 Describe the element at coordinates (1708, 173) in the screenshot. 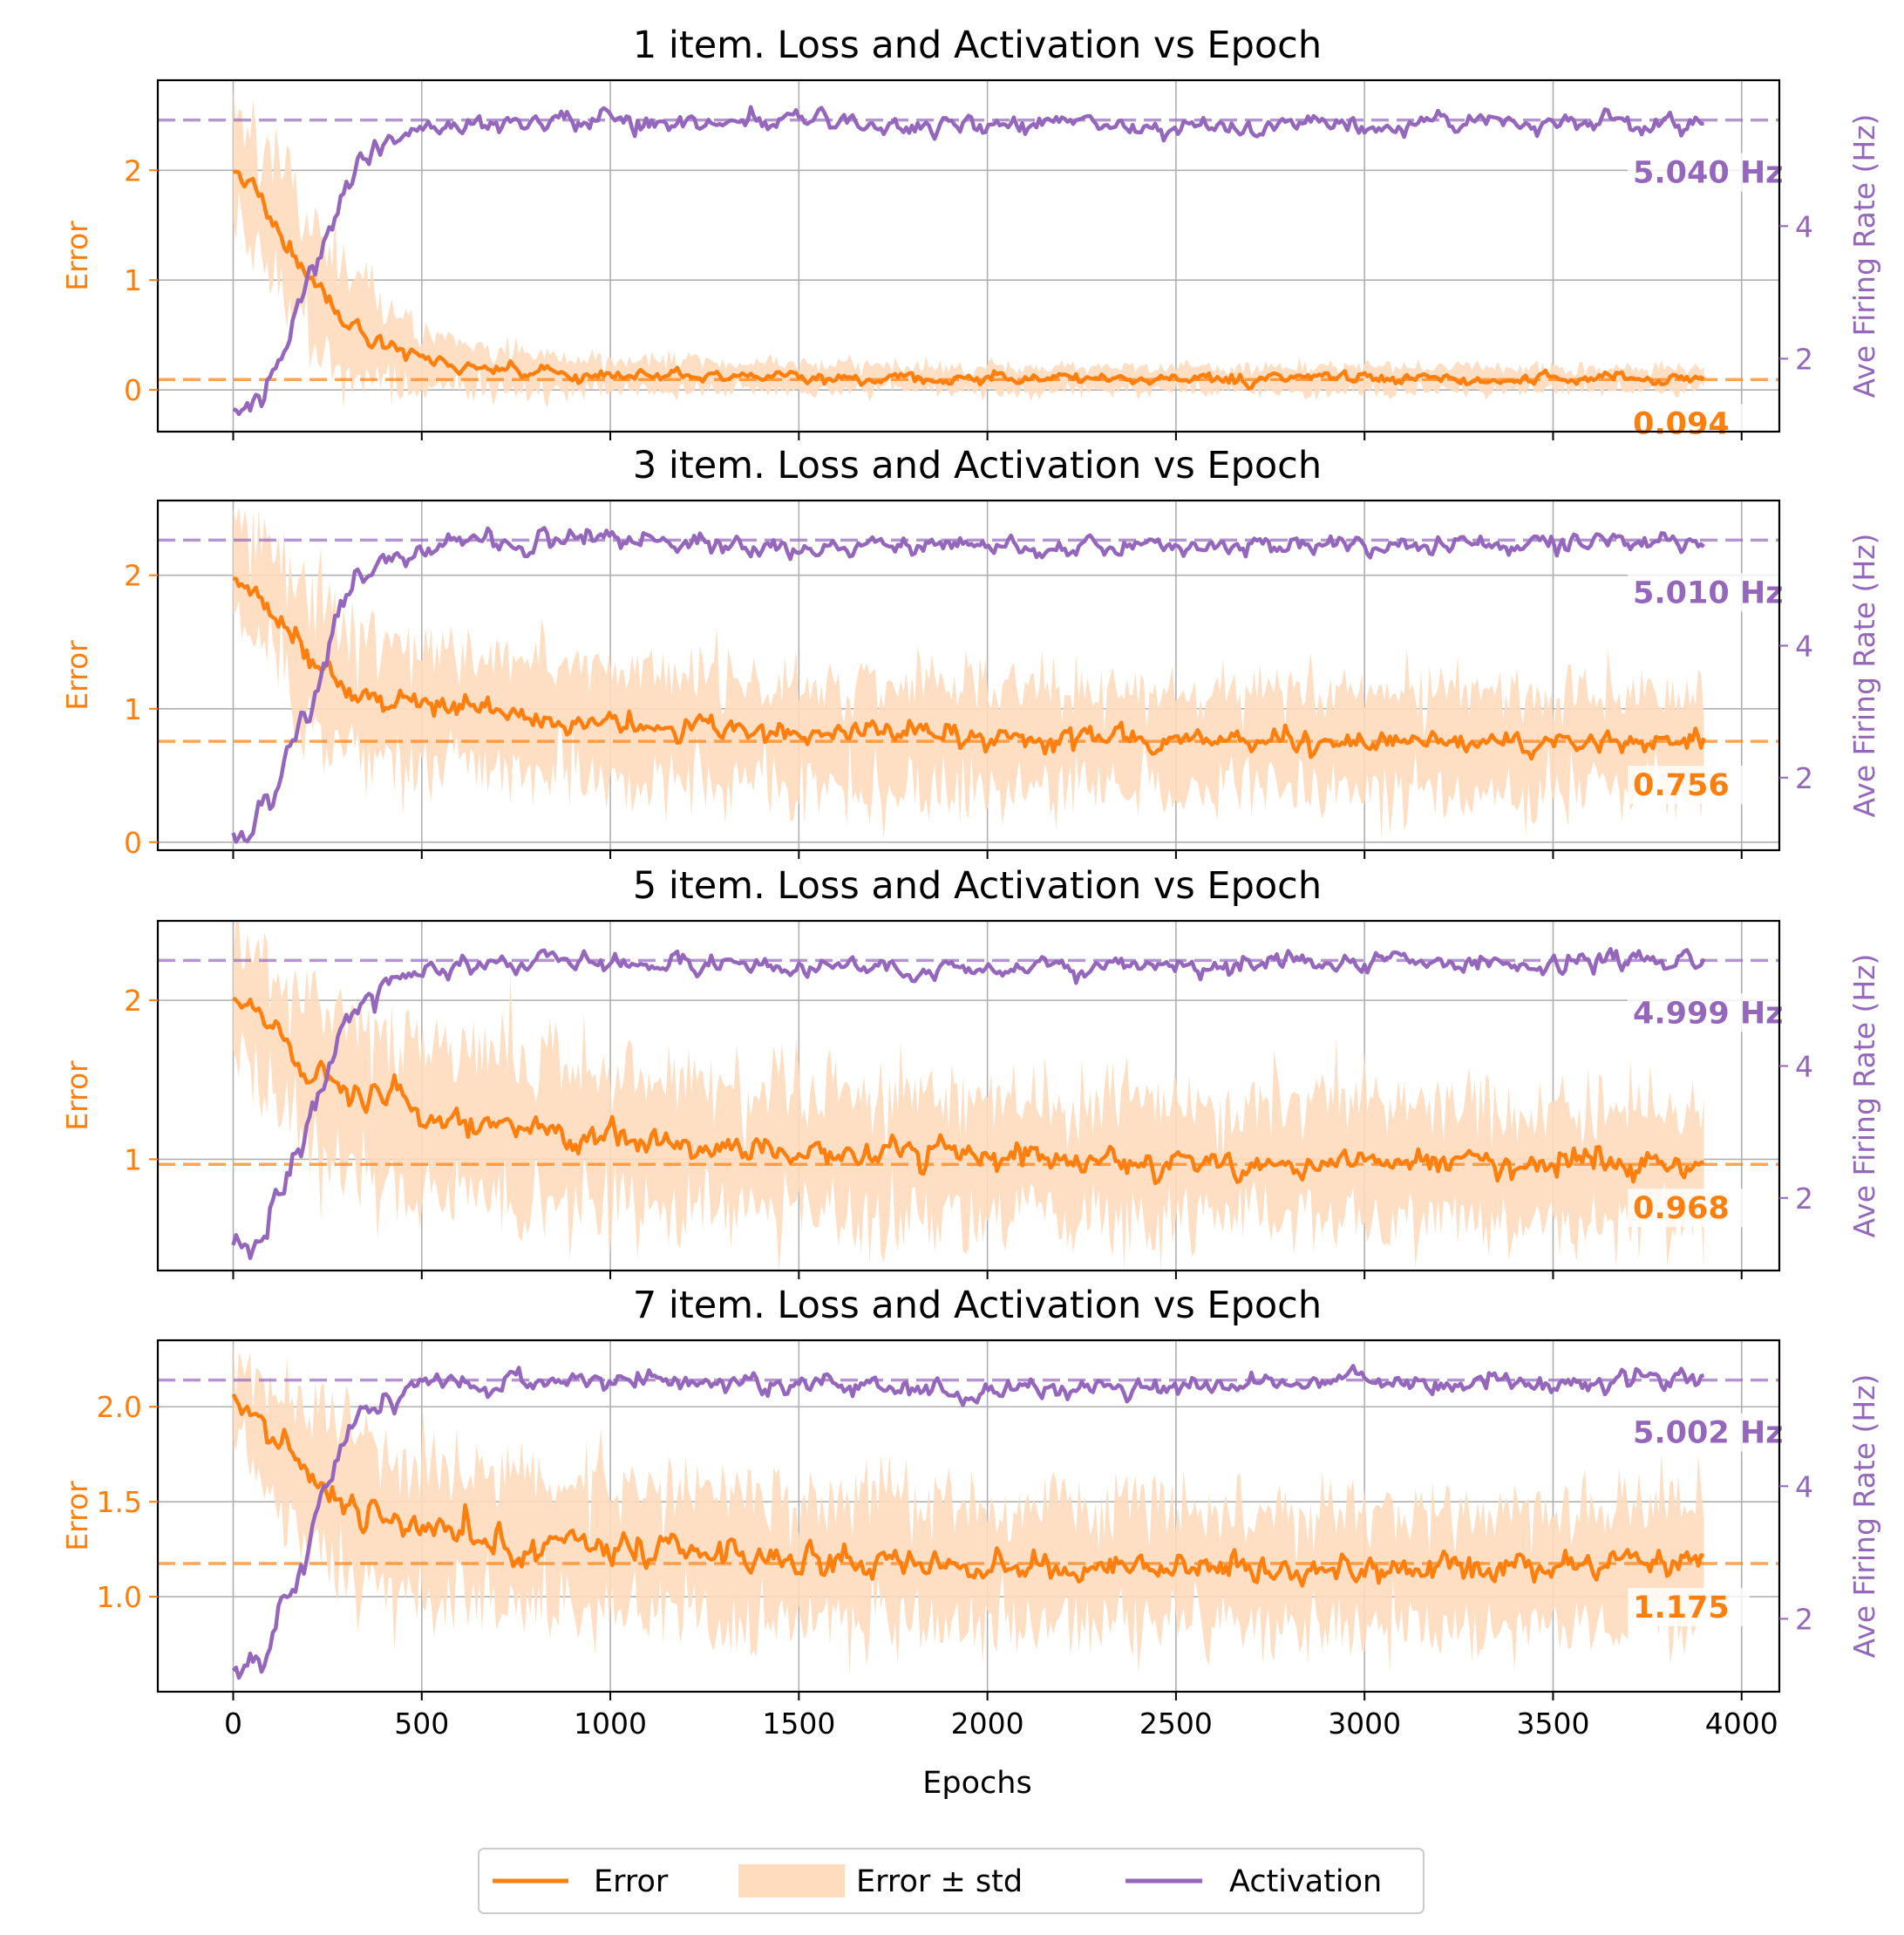

I see `activation-final-label: 5.040 Hz` at that location.